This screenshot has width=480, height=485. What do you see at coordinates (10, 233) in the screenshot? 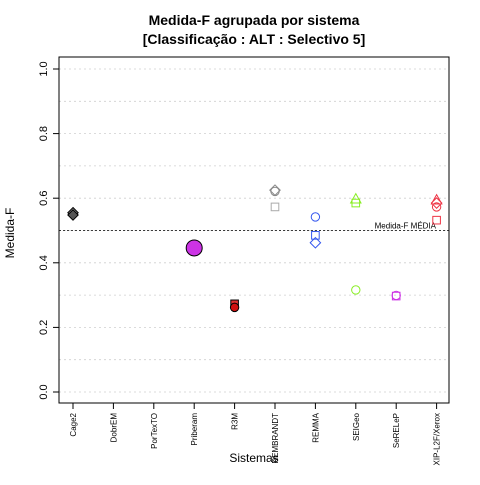
I see `y-axis-label: Medida-F` at bounding box center [10, 233].